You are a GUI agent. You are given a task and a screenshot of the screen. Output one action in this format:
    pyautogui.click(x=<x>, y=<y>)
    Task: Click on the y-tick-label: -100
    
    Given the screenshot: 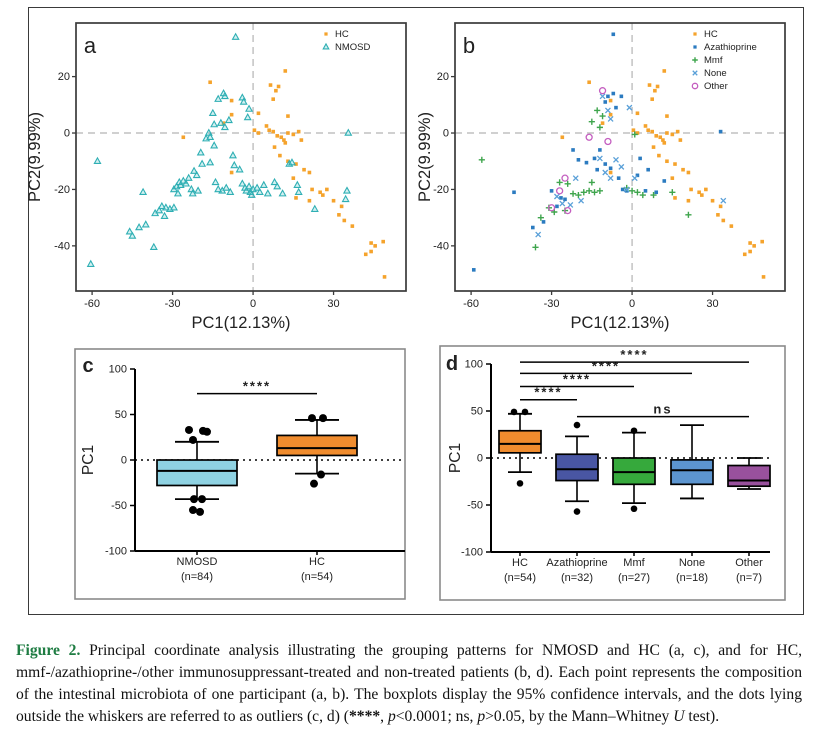 What is the action you would take?
    pyautogui.click(x=116, y=552)
    